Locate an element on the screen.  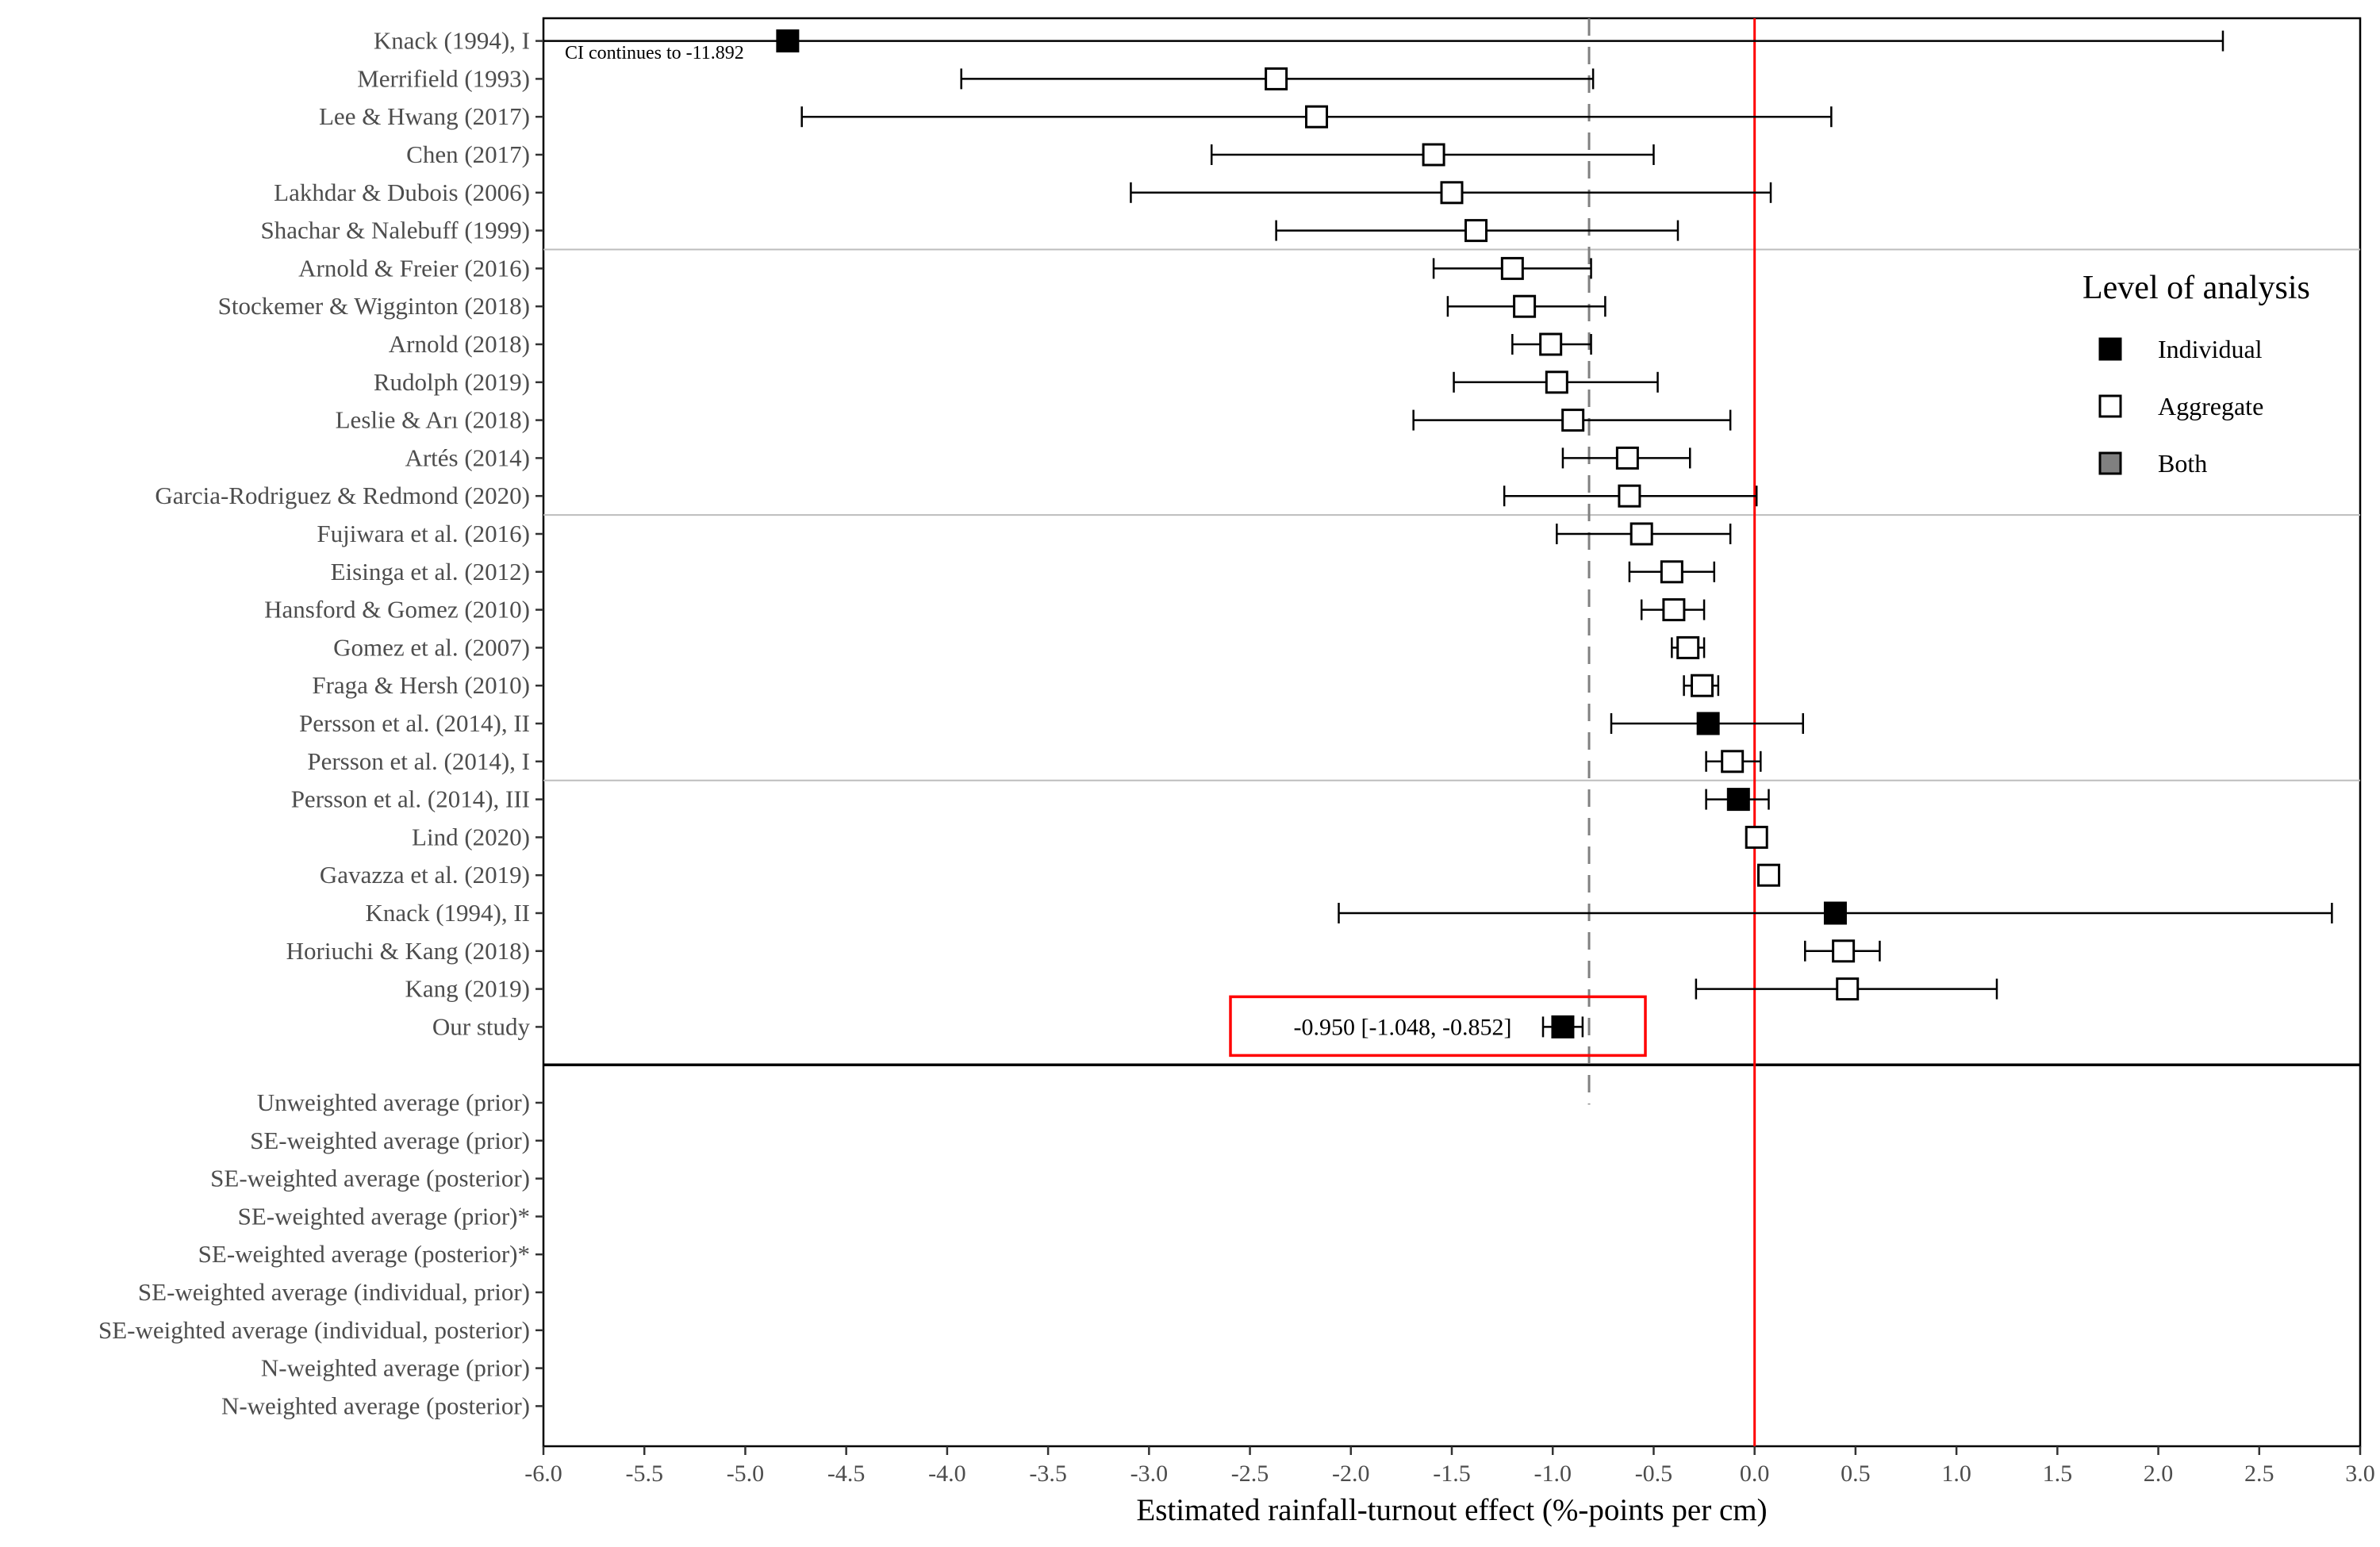
study-label: Horiuchi & Kang (2018) is located at coordinates (408, 951).